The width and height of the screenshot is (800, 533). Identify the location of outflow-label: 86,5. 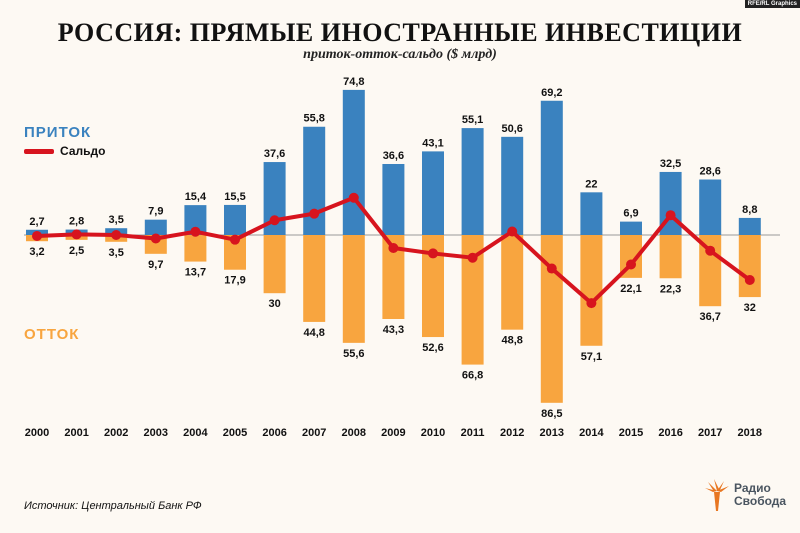
(551, 414).